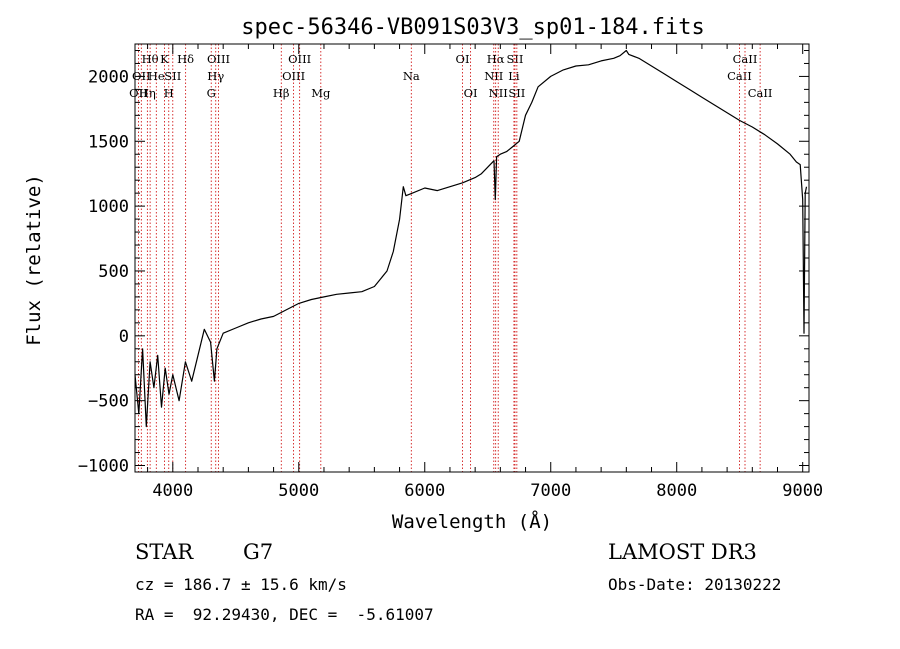 The image size is (900, 649). Describe the element at coordinates (108, 77) in the screenshot. I see `y-tick-label: 2000` at that location.